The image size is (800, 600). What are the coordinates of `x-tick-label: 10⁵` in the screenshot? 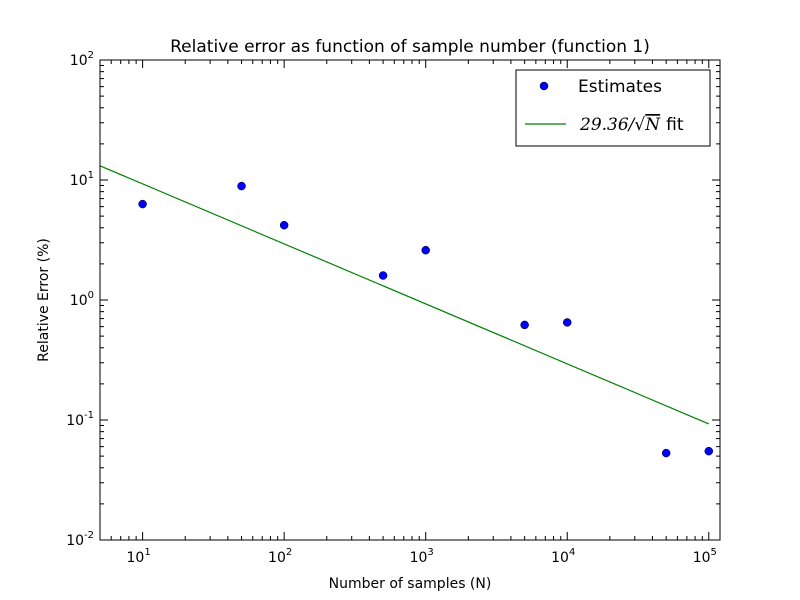 It's located at (705, 556).